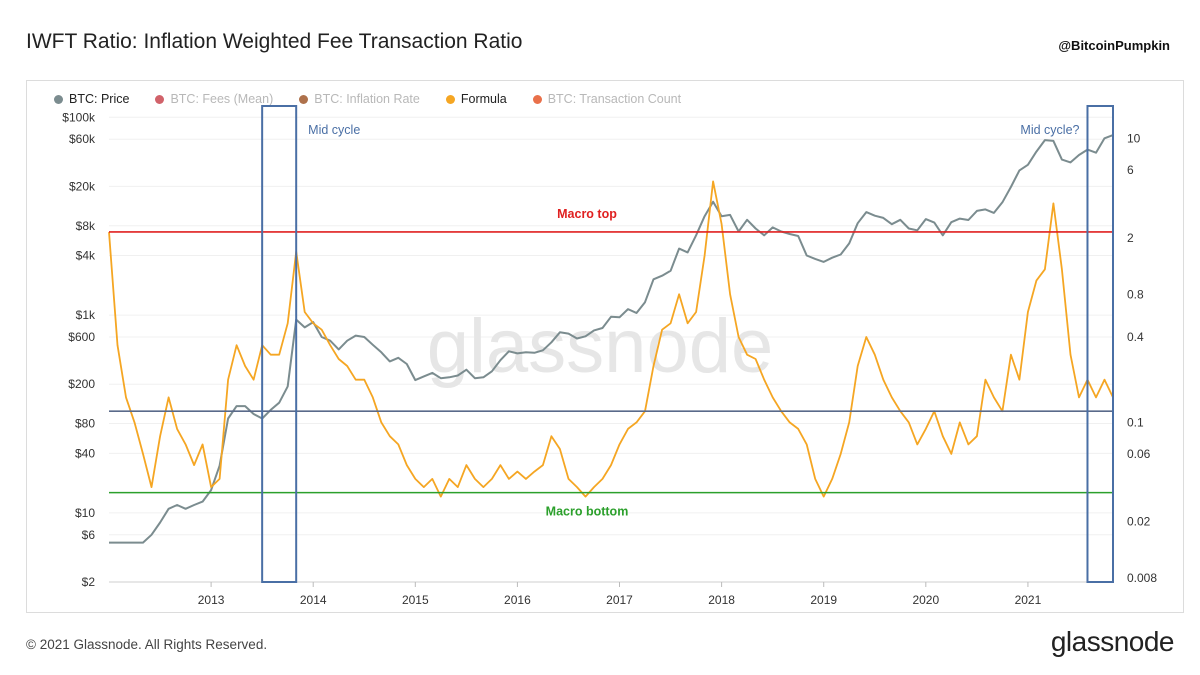  What do you see at coordinates (313, 600) in the screenshot?
I see `x-axis-tick-label: 2014` at bounding box center [313, 600].